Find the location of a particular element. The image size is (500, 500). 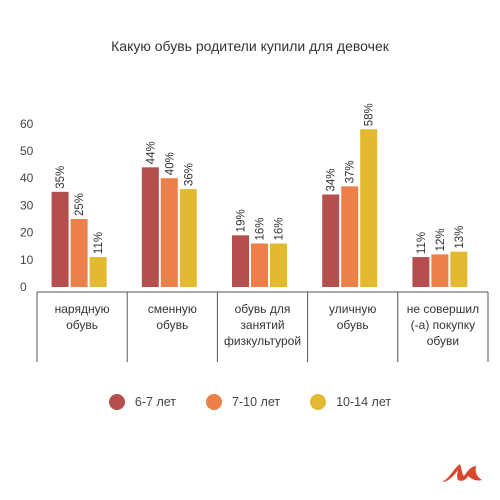

data-label: 58% is located at coordinates (370, 114).